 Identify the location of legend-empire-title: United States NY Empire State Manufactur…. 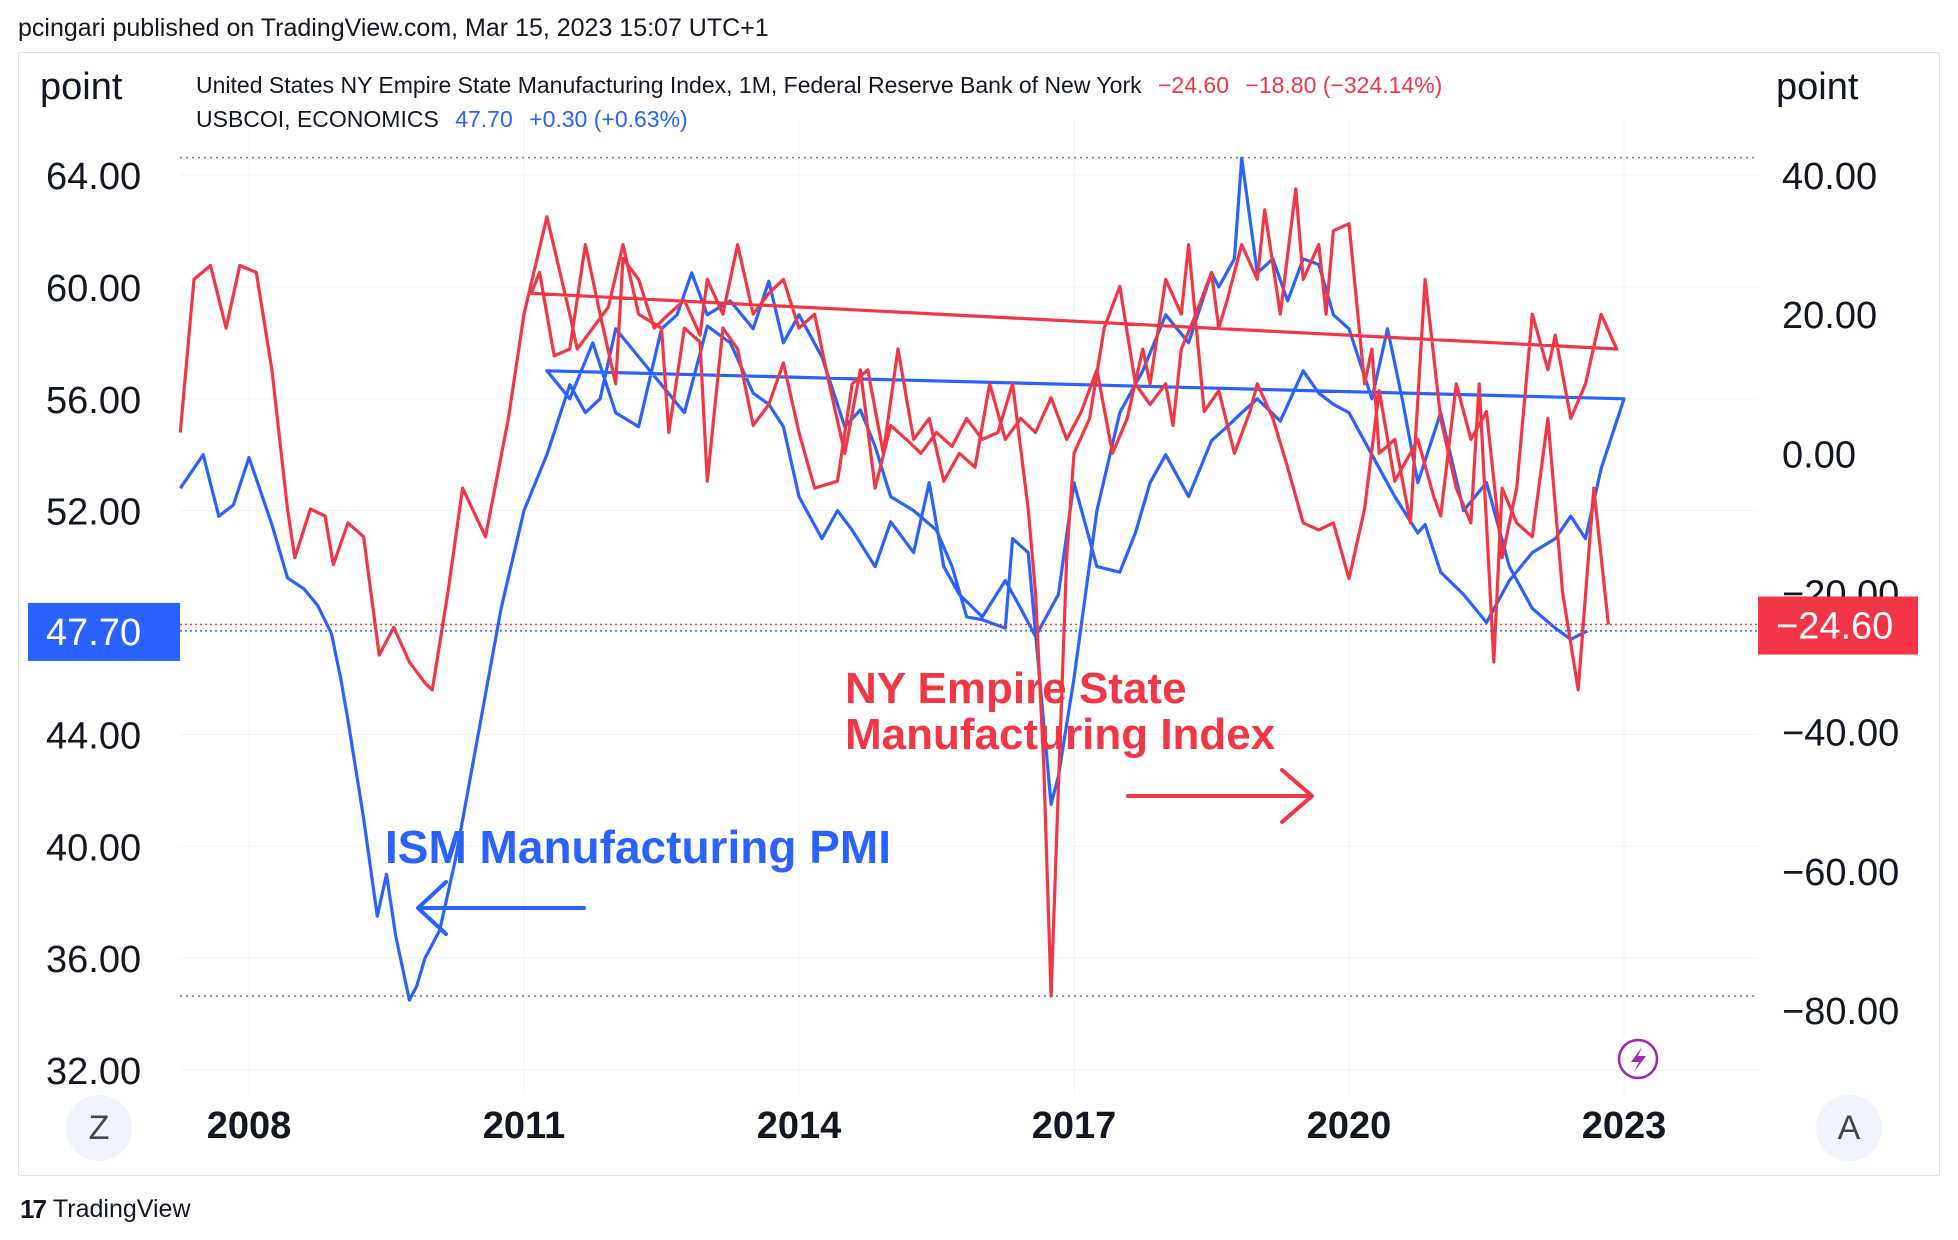
(669, 85).